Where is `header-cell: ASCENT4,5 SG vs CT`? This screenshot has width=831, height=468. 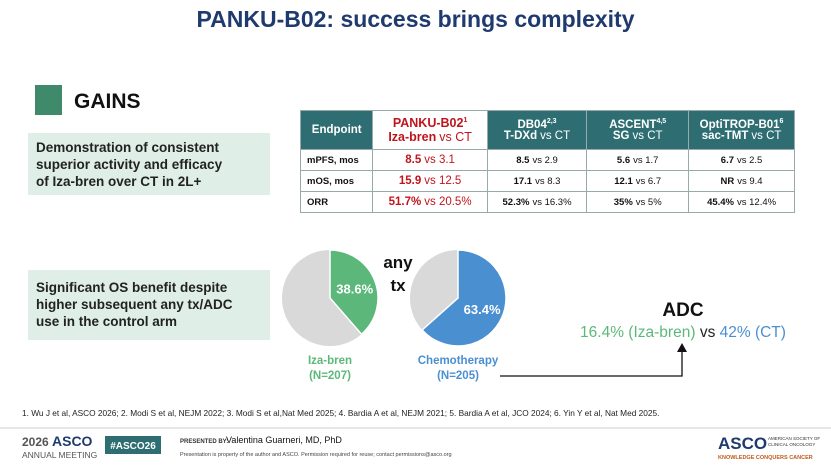 header-cell: ASCENT4,5 SG vs CT is located at coordinates (638, 130).